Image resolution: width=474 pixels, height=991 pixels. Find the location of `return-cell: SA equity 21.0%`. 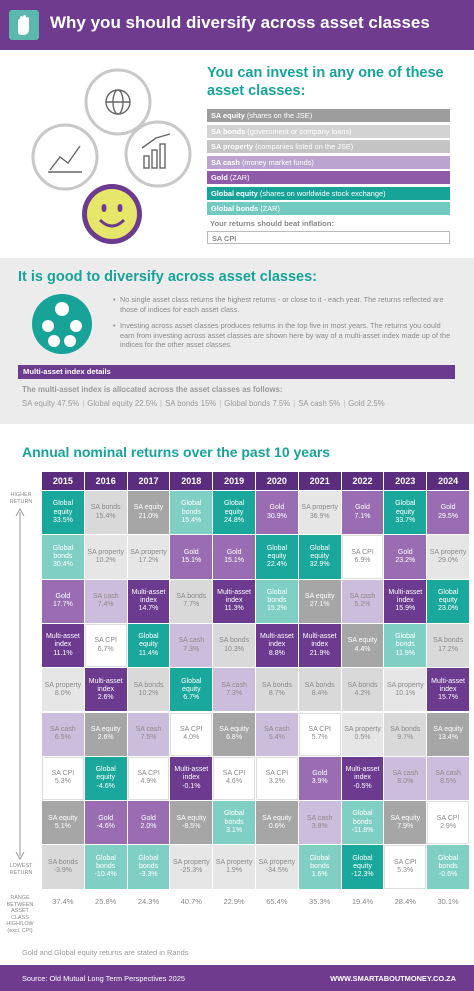

return-cell: SA equity 21.0% is located at coordinates (148, 513).